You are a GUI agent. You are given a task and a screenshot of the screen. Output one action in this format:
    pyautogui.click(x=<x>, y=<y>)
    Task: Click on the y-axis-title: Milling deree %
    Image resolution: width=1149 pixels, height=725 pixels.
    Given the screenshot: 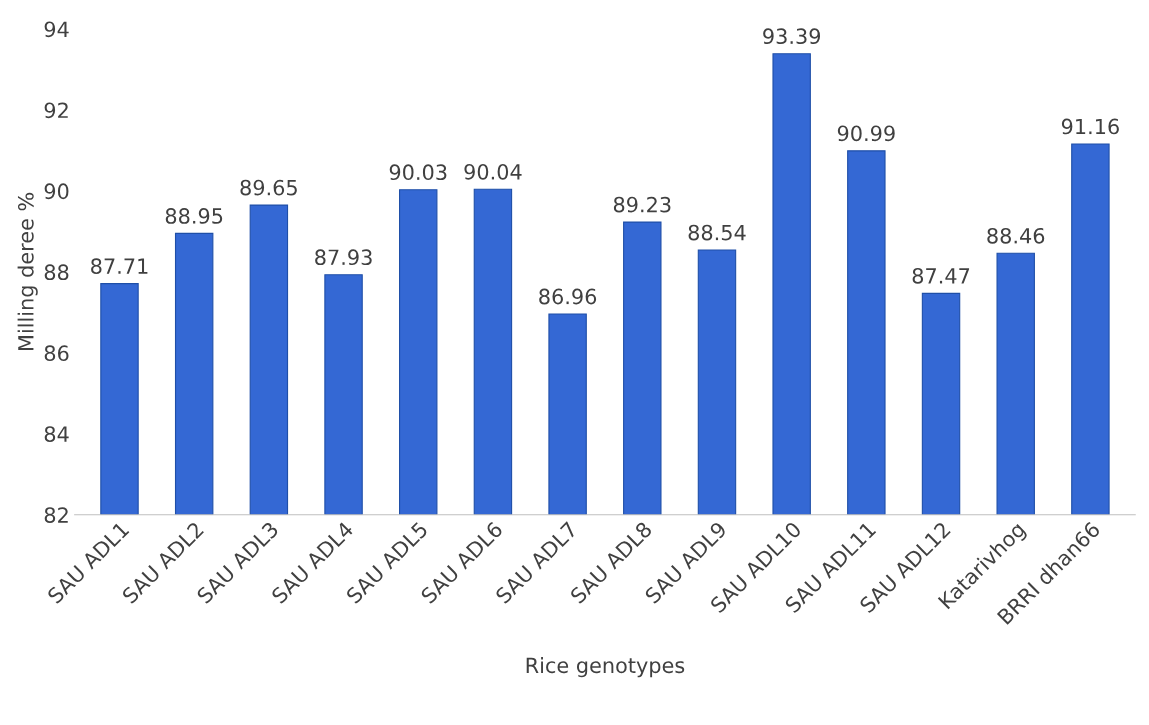 What is the action you would take?
    pyautogui.click(x=27, y=271)
    